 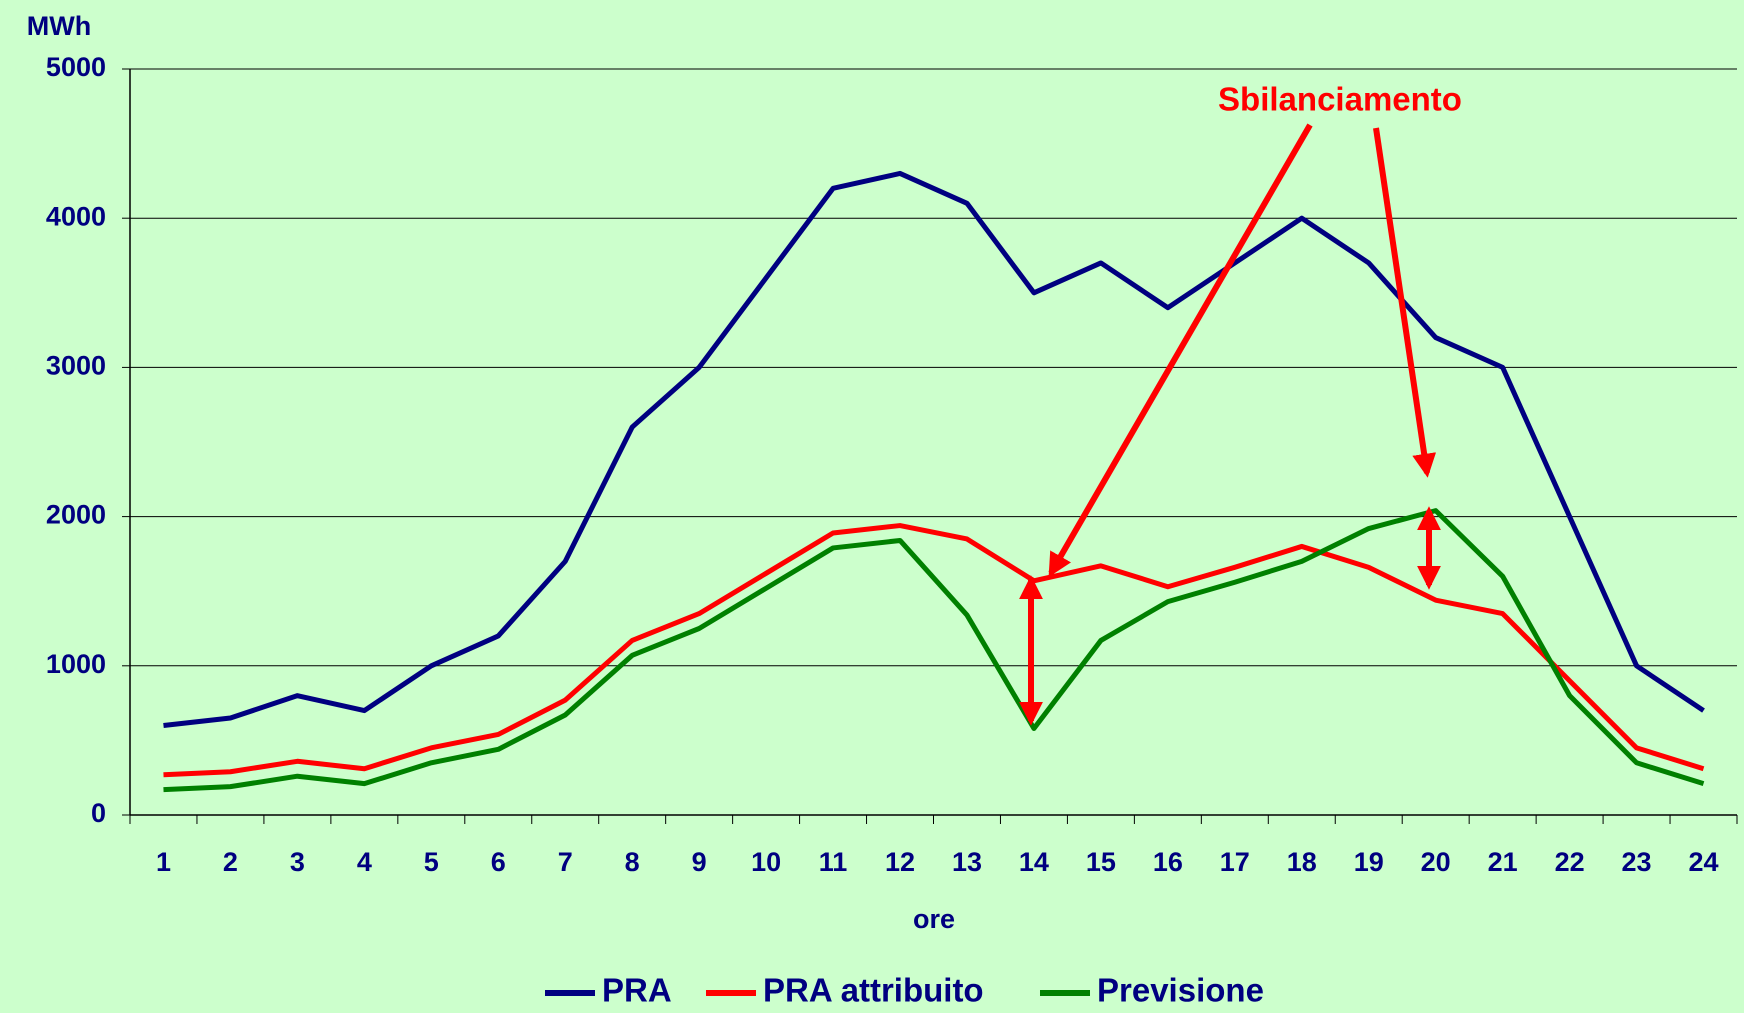 I want to click on legend-item: Previsione, so click(x=1152, y=990).